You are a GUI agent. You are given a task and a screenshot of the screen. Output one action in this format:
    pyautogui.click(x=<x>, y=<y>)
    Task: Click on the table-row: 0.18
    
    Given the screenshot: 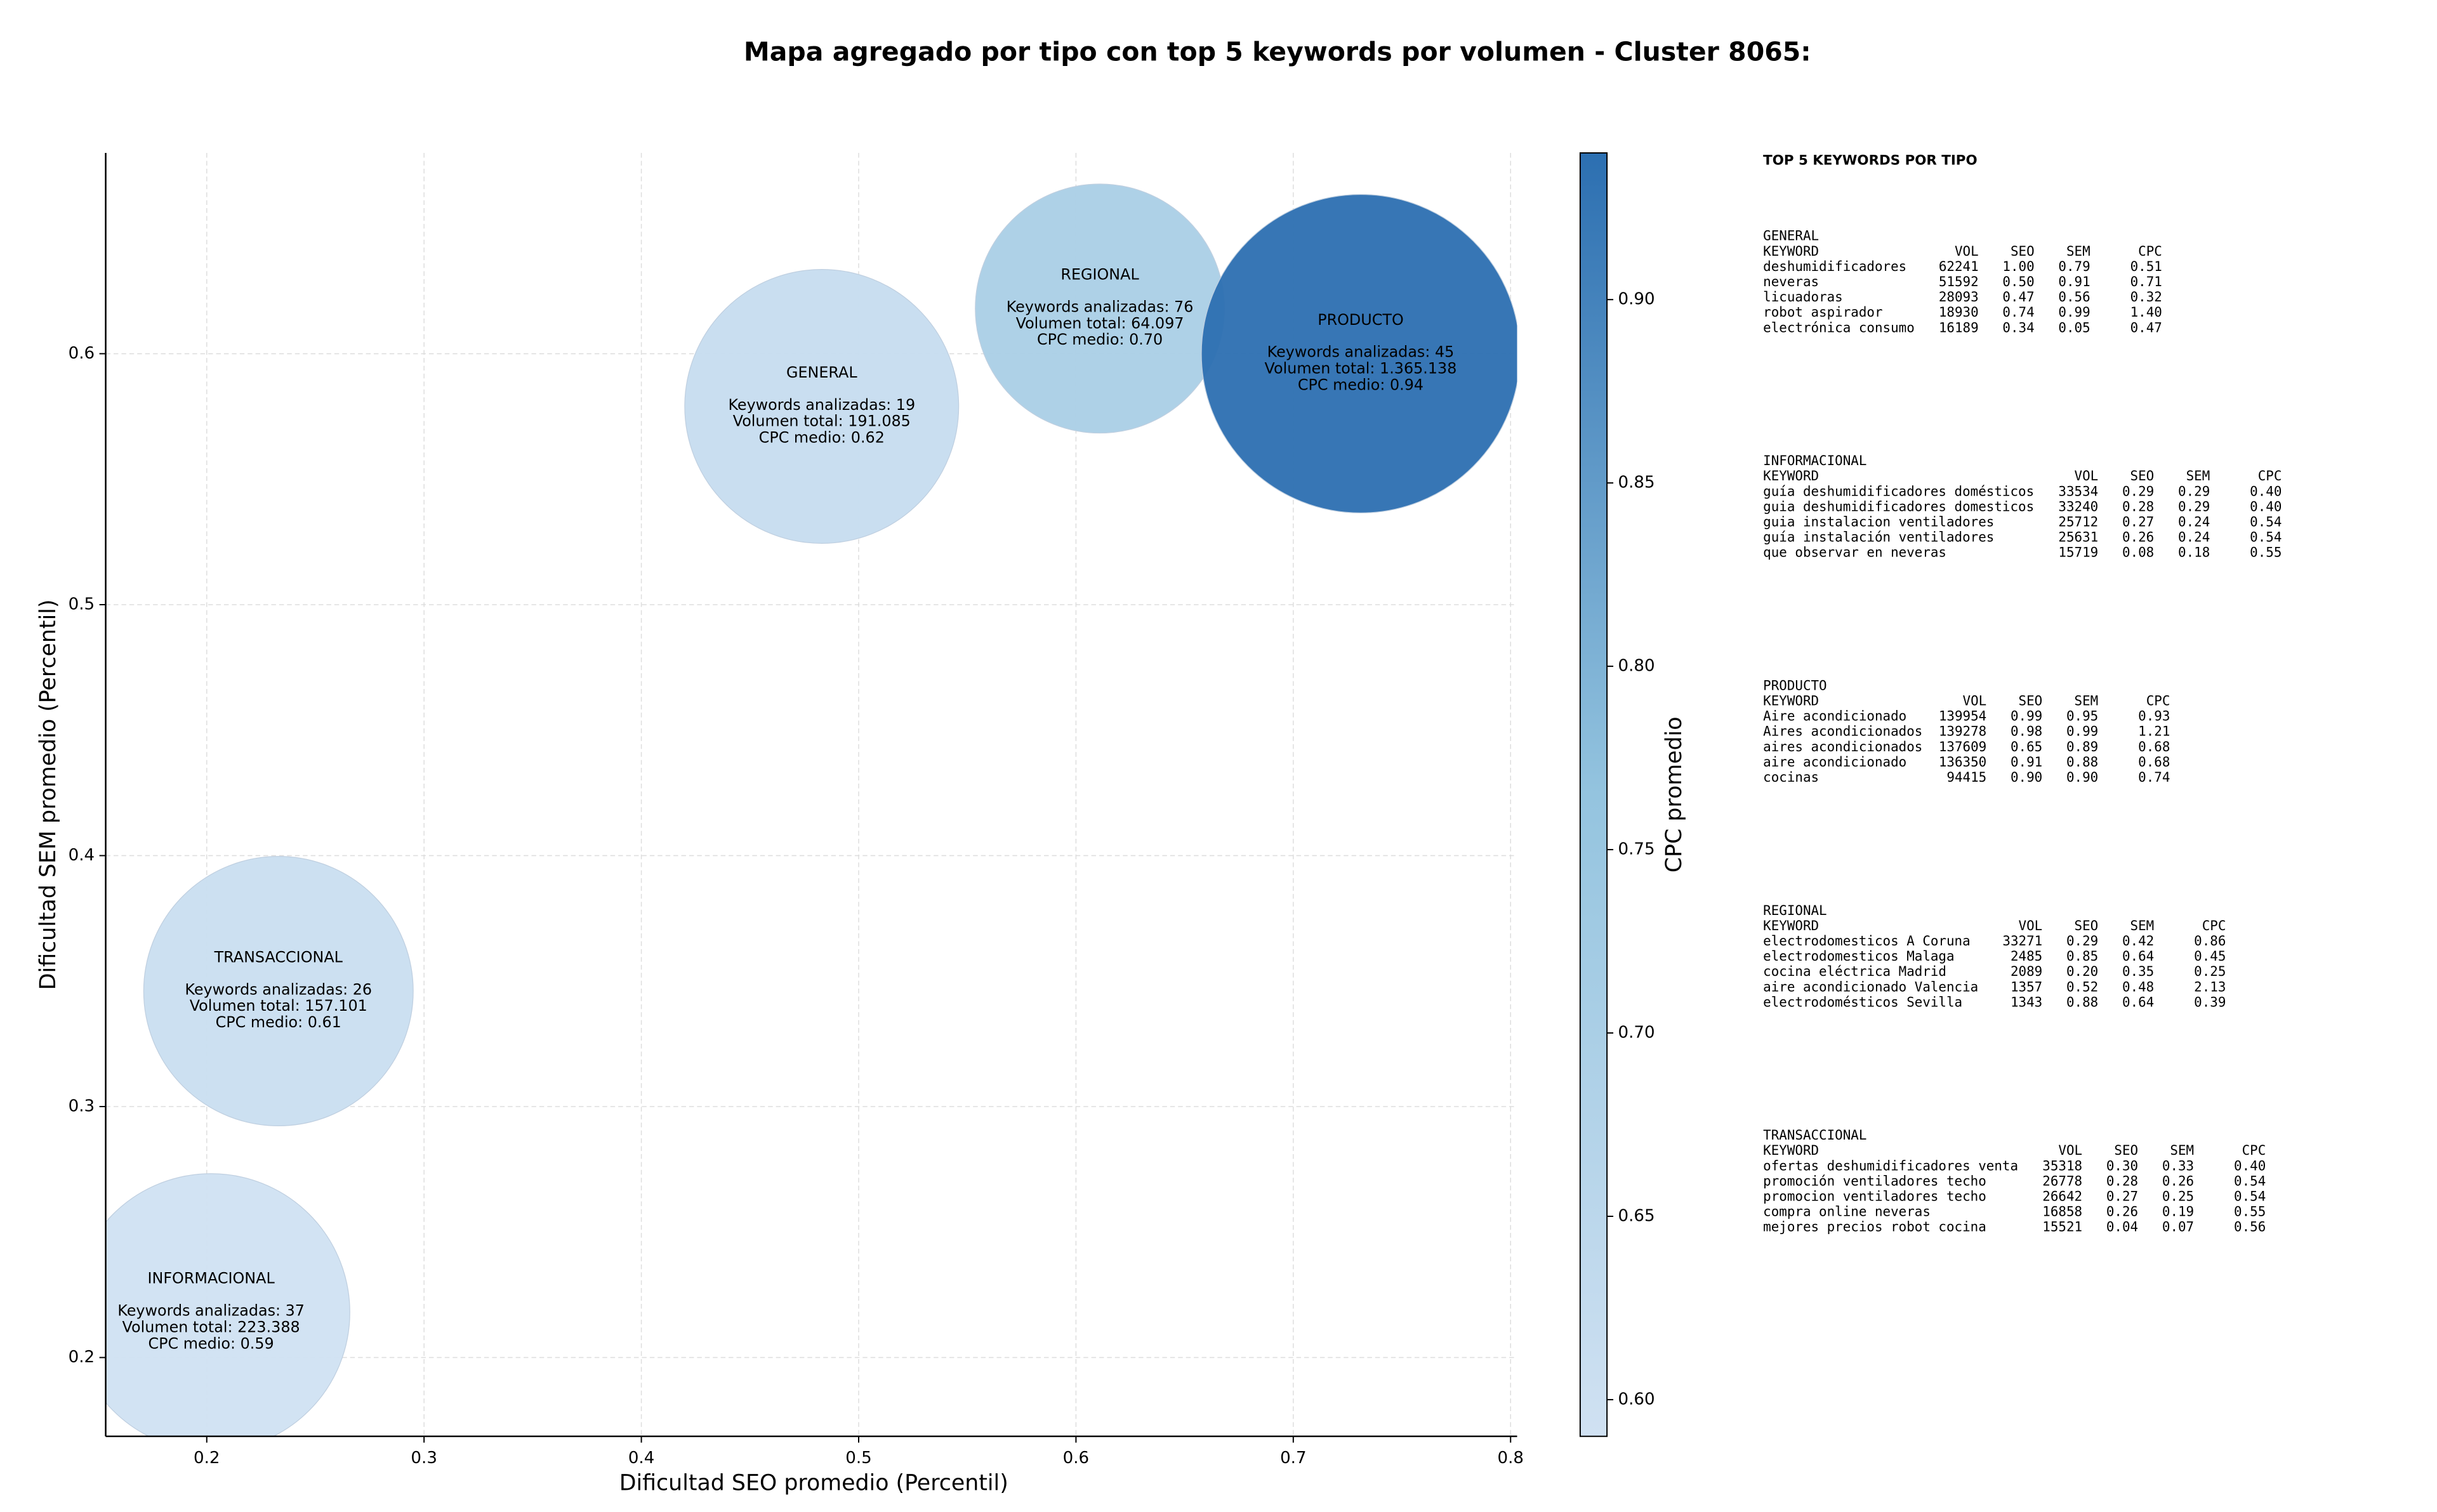 What is the action you would take?
    pyautogui.click(x=2194, y=553)
    